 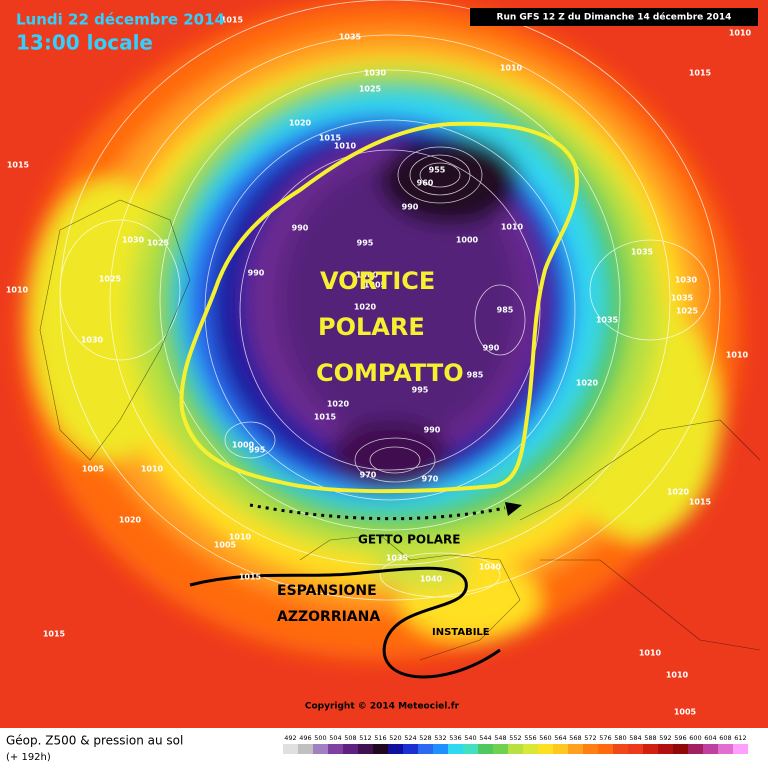 What do you see at coordinates (93, 469) in the screenshot?
I see `pressure-label: 1005` at bounding box center [93, 469].